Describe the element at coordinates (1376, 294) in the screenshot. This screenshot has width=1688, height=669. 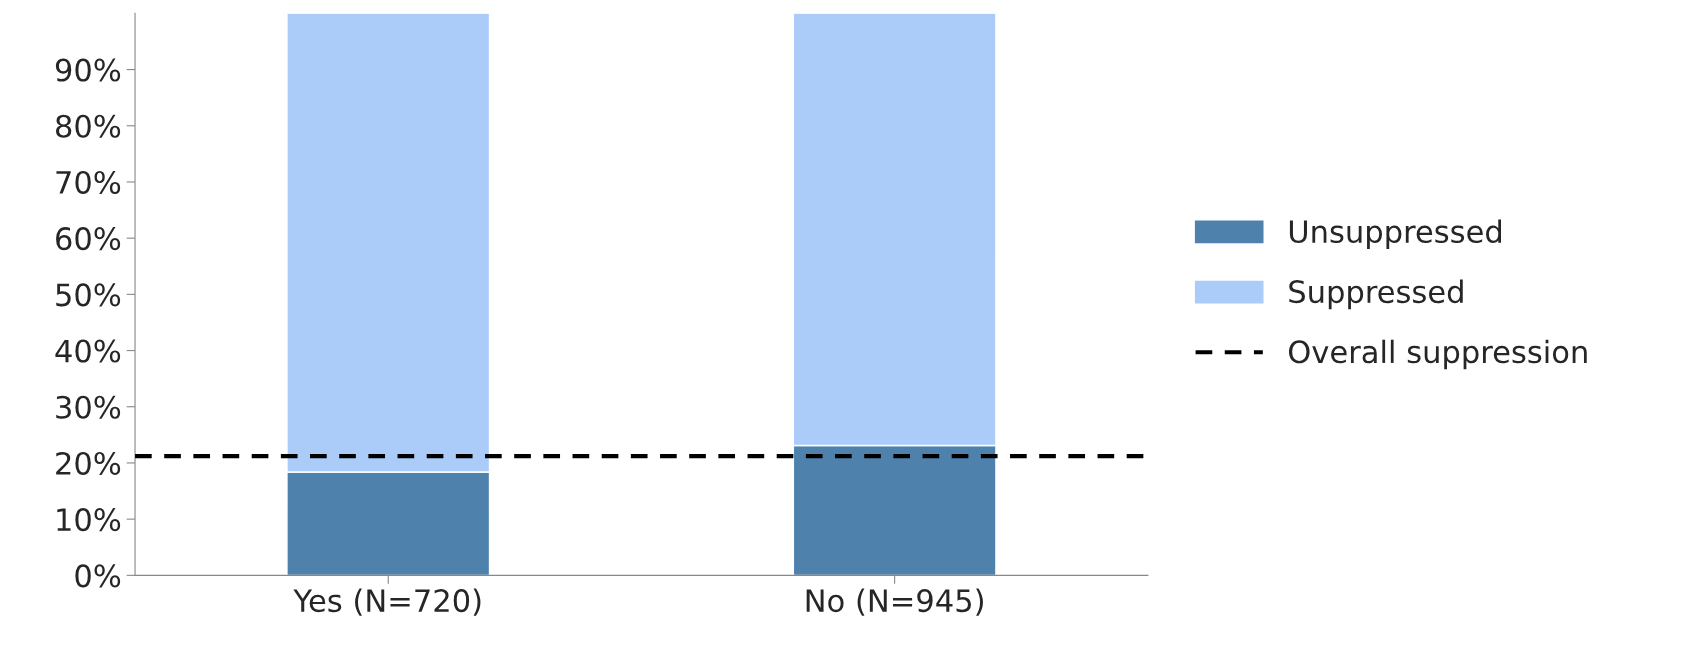
I see `legend-label: Suppressed` at that location.